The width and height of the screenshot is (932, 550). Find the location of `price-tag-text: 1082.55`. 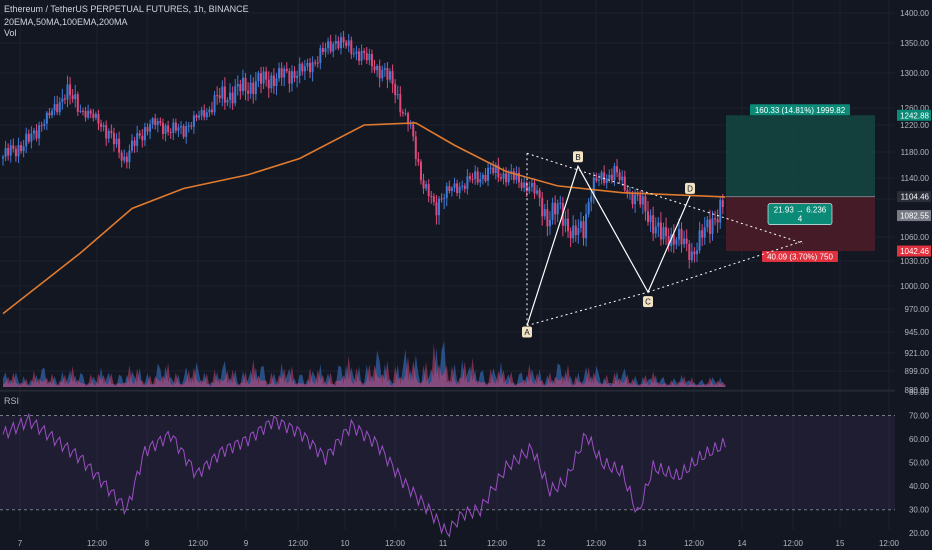

price-tag-text: 1082.55 is located at coordinates (914, 216).